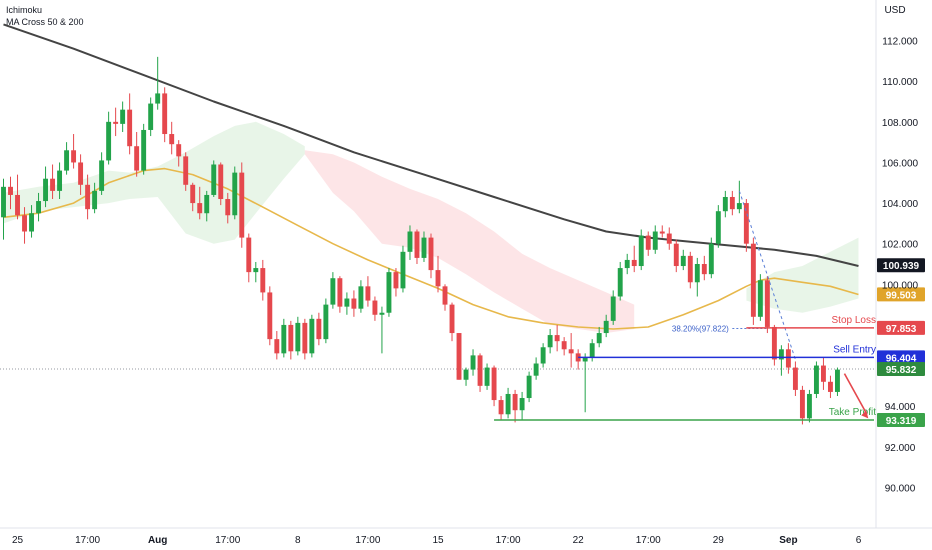 This screenshot has height=550, width=932. I want to click on indicator-label-ma-cross: MA Cross 50 & 200, so click(45, 22).